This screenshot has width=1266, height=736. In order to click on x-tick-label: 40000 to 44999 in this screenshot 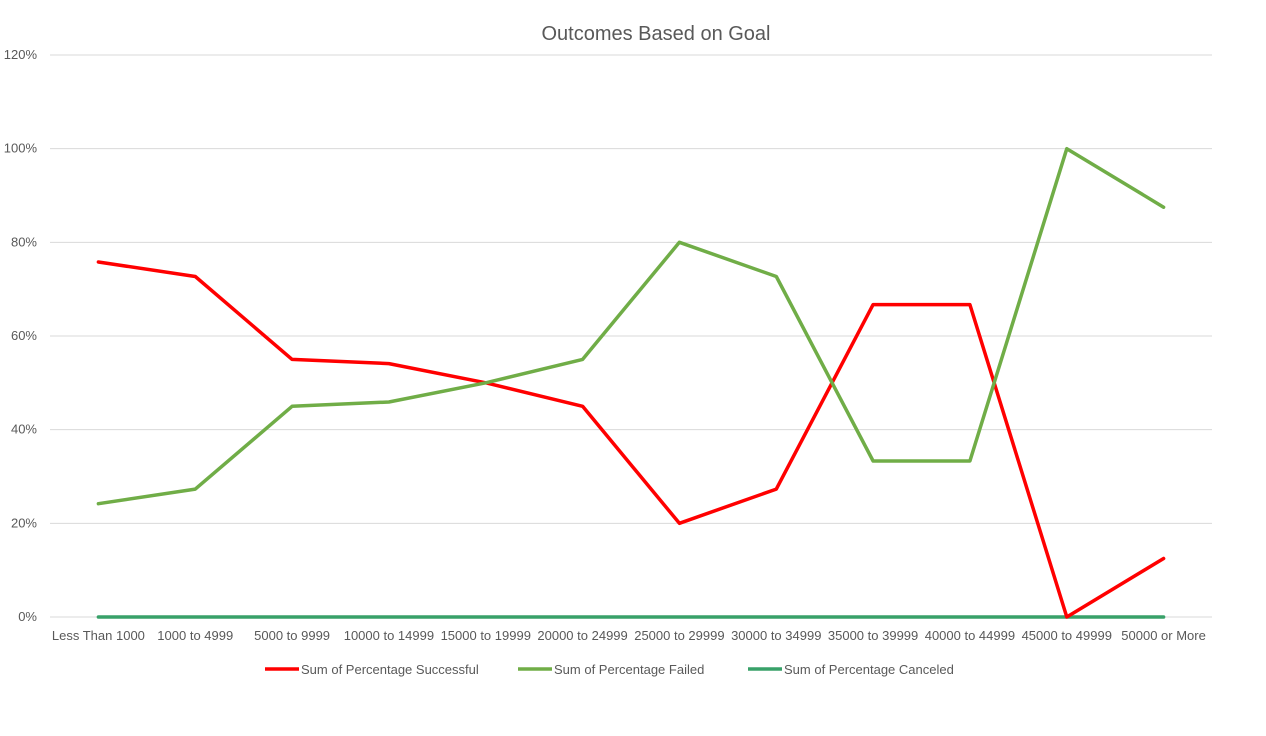, I will do `click(970, 635)`.